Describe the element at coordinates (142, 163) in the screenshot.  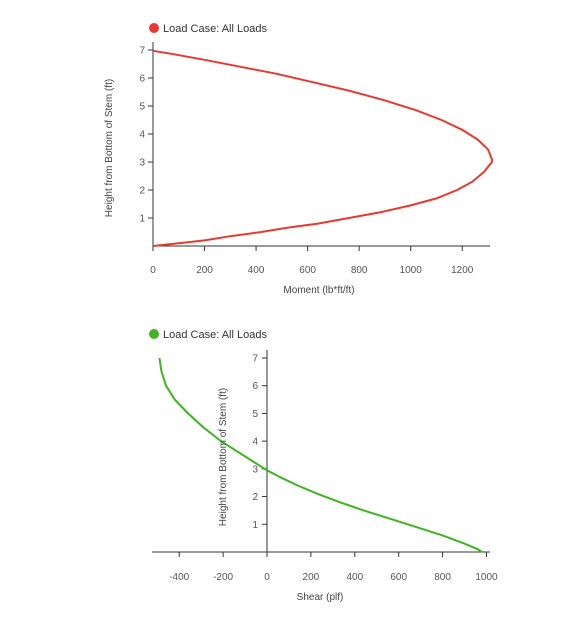
I see `moment-y-tick-label: 3` at that location.